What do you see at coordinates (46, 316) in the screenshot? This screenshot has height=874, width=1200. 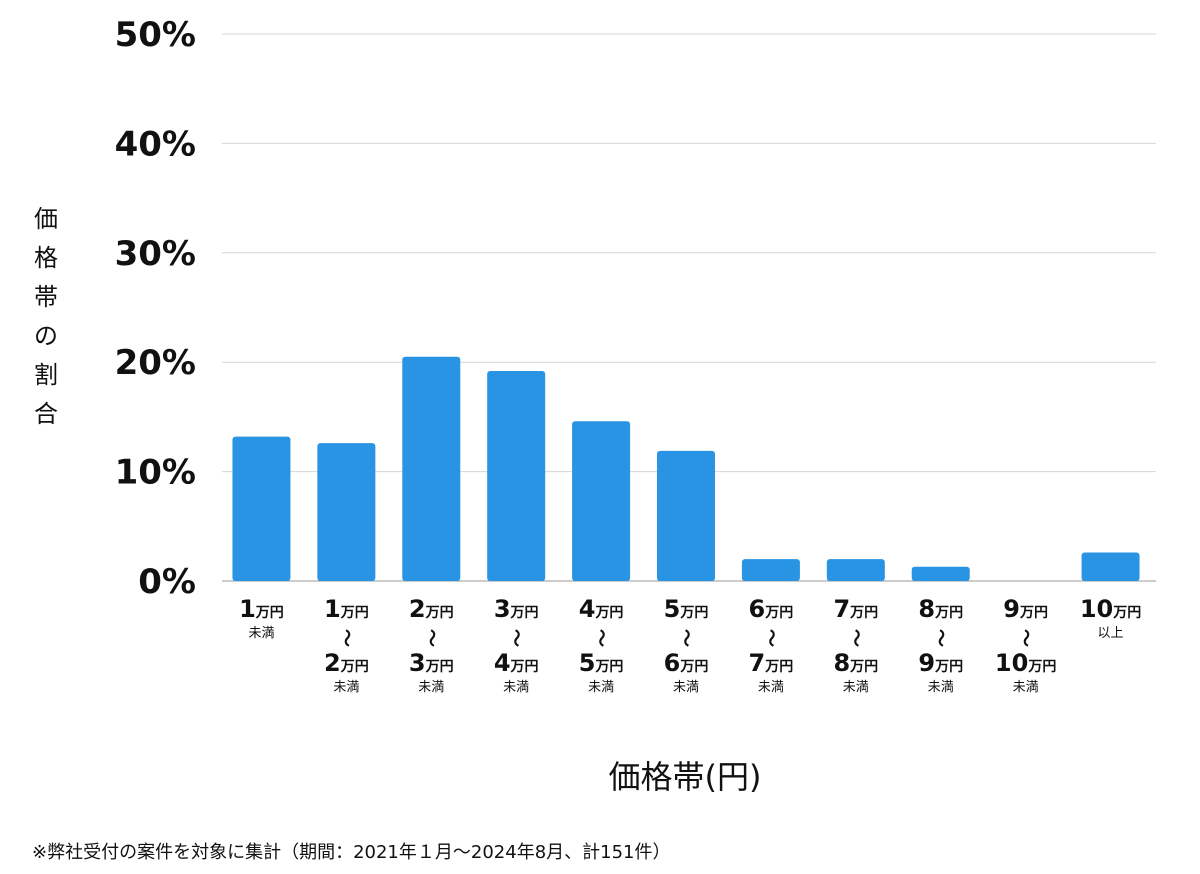 I see `y-axis-label: 価格帯の割合` at bounding box center [46, 316].